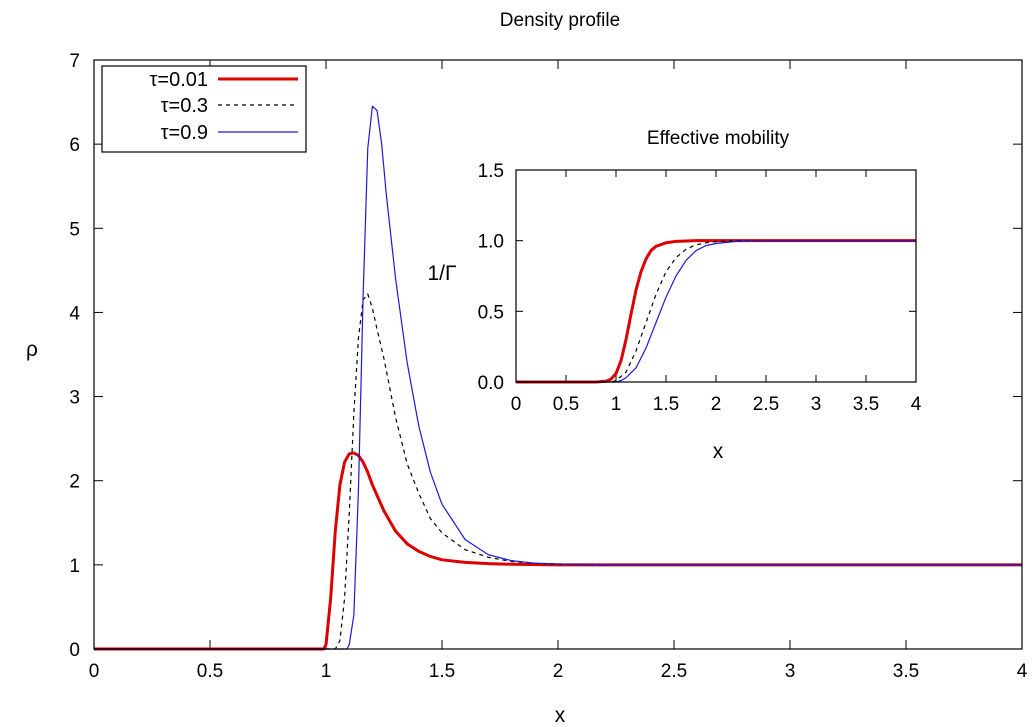 The height and width of the screenshot is (727, 1035). Describe the element at coordinates (74, 61) in the screenshot. I see `main-y-tick-label: 7` at that location.